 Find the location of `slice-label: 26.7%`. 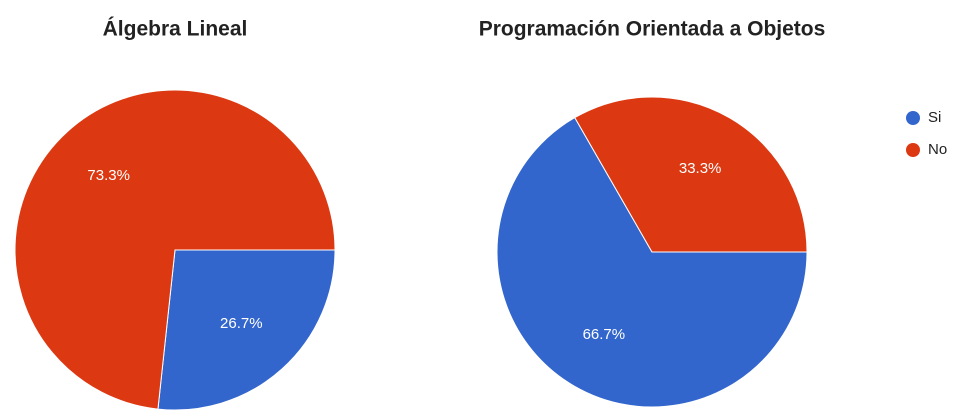

slice-label: 26.7% is located at coordinates (241, 323).